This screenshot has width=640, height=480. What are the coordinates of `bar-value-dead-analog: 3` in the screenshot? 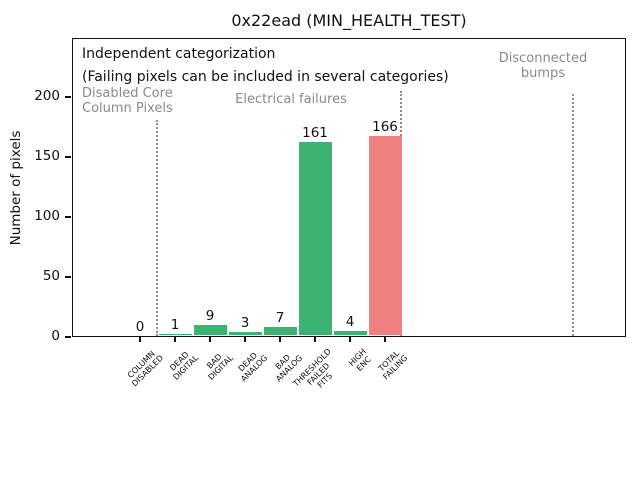 It's located at (245, 322).